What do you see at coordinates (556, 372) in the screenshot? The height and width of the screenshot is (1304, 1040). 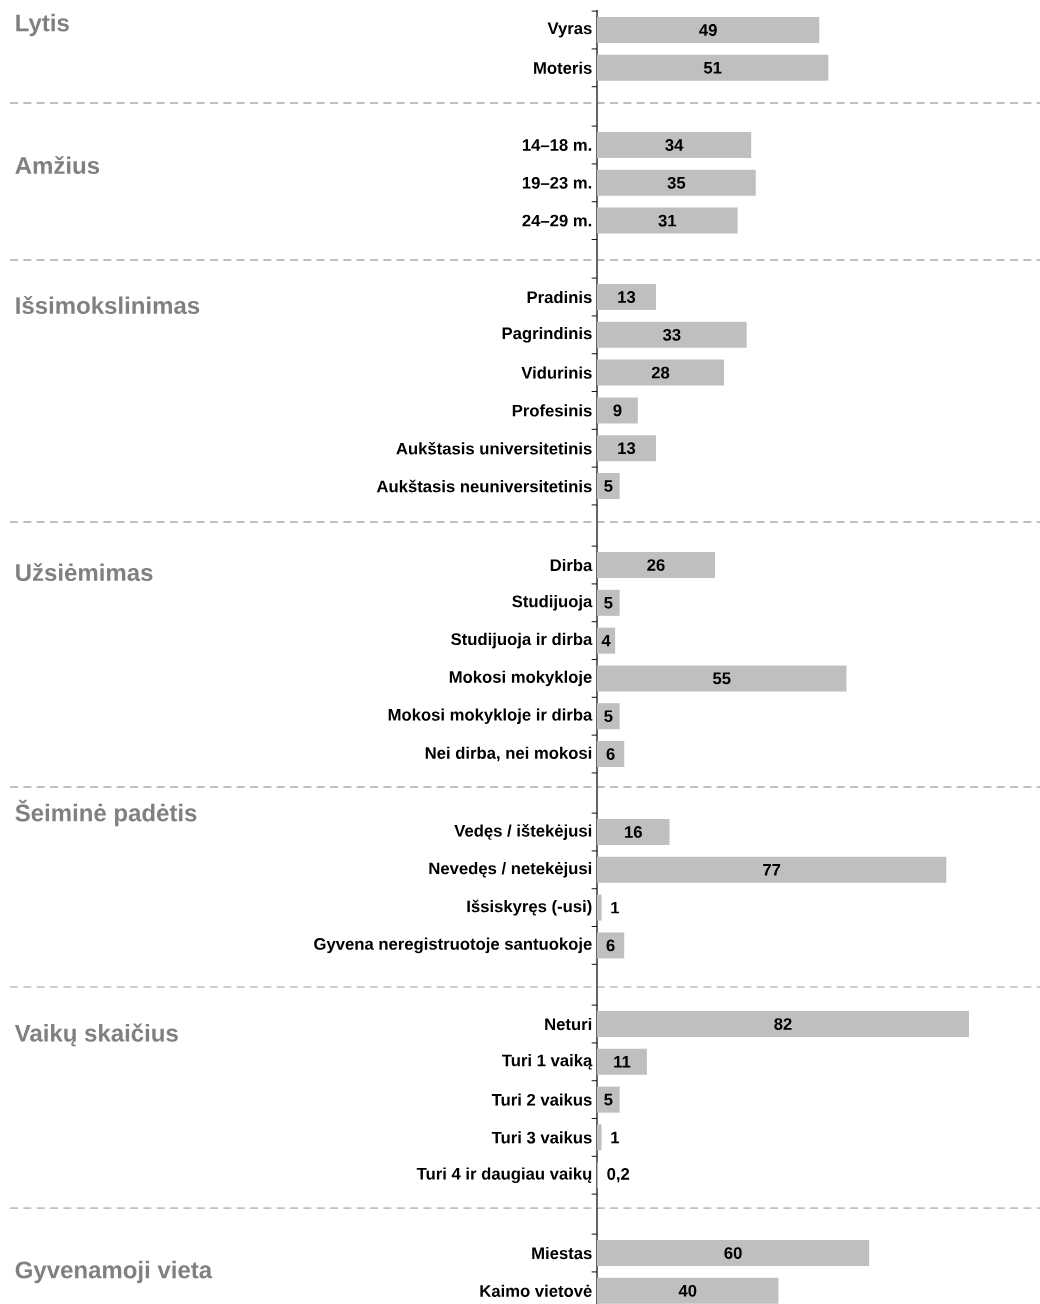 I see `y-tick-label: Vidurinis` at bounding box center [556, 372].